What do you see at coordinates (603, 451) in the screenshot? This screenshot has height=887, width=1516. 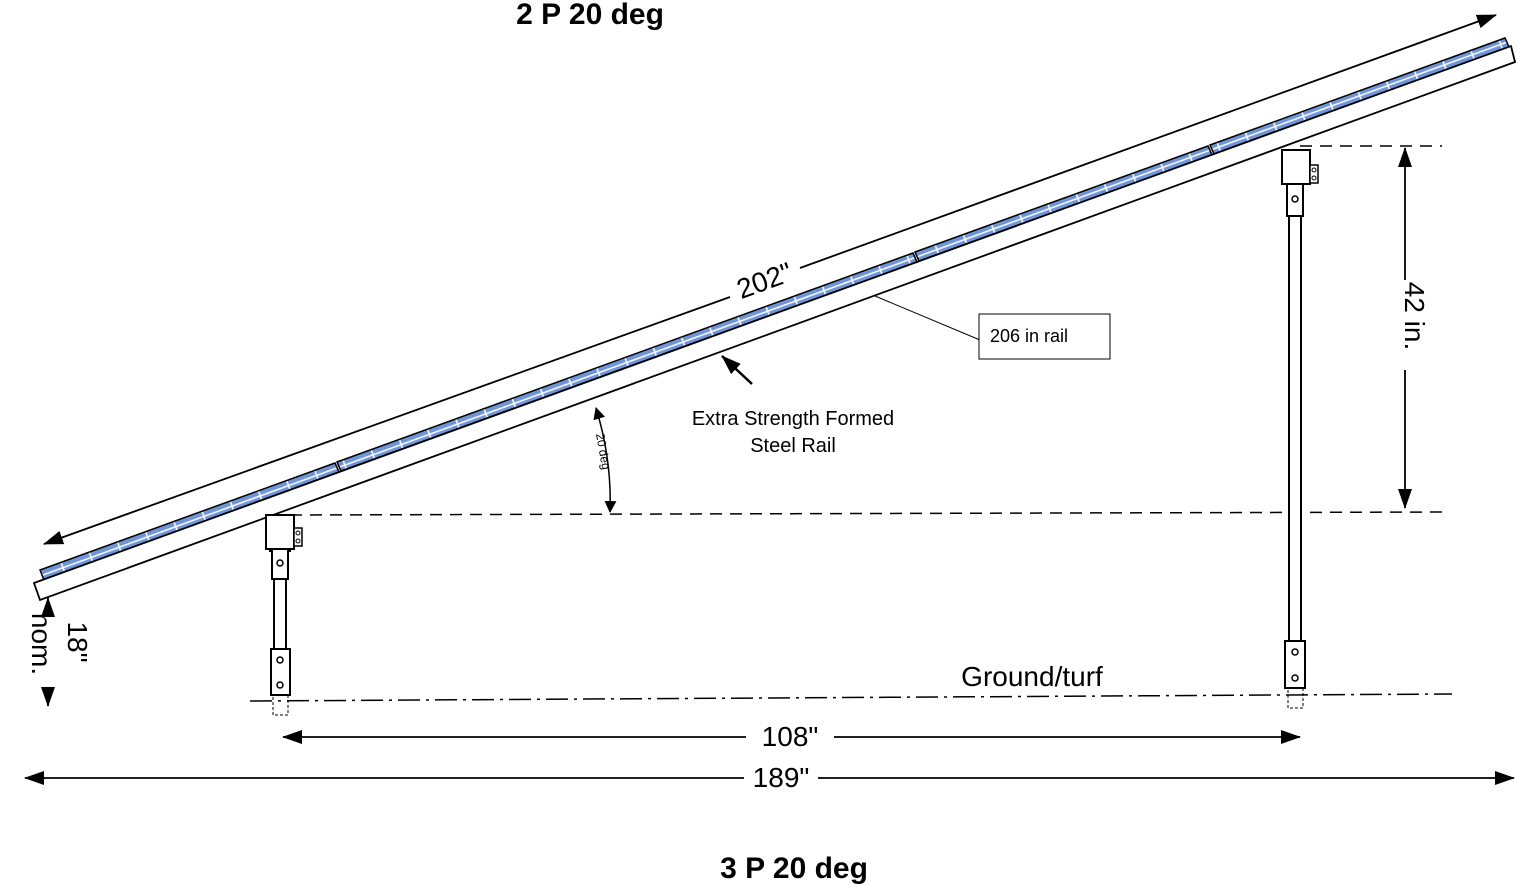 I see `tilt-angle-label: 20 deg` at bounding box center [603, 451].